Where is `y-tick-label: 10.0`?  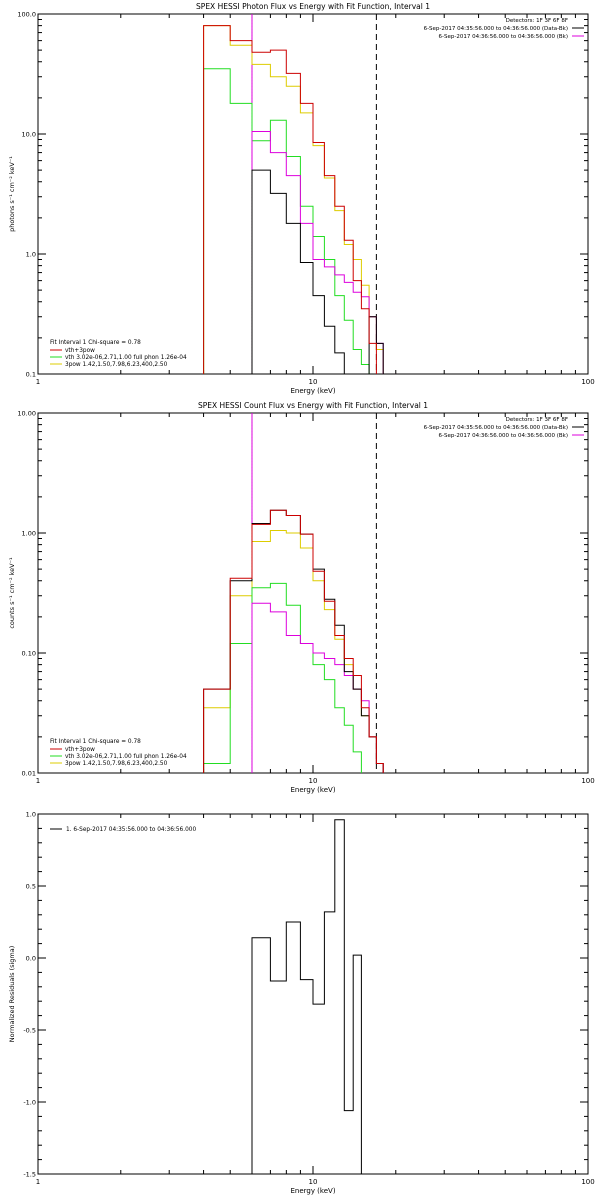
y-tick-label: 10.0 is located at coordinates (29, 135).